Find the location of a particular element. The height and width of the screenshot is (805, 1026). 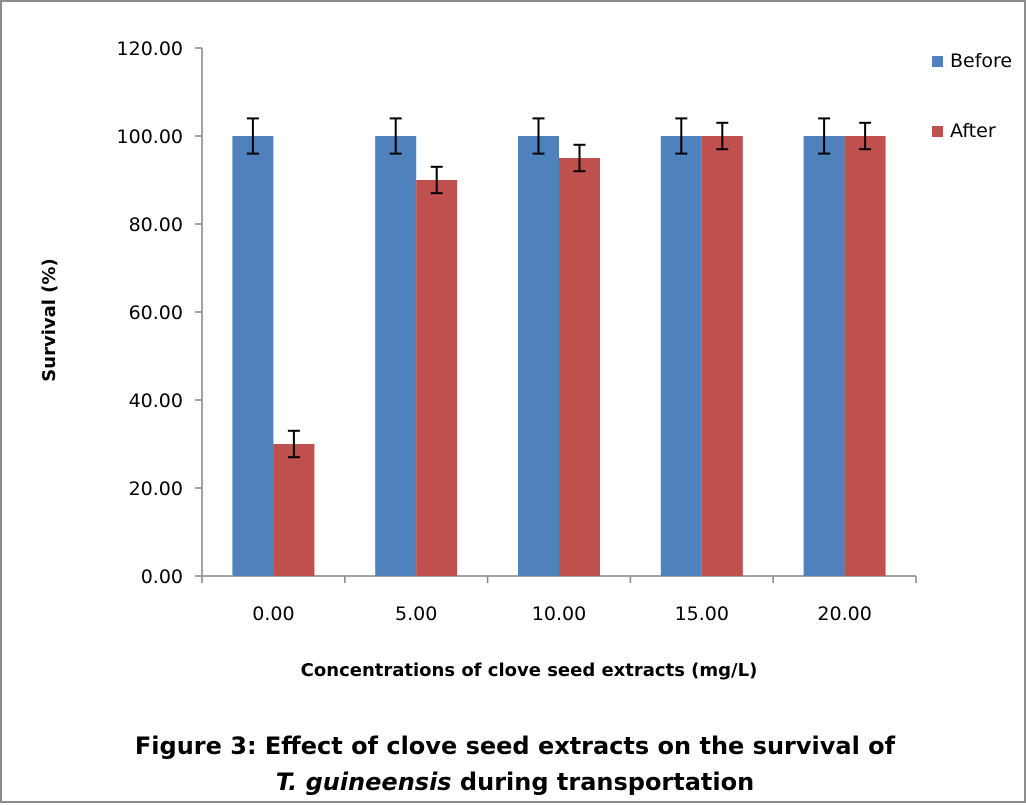

x-tick-label: 20.00 is located at coordinates (844, 614).